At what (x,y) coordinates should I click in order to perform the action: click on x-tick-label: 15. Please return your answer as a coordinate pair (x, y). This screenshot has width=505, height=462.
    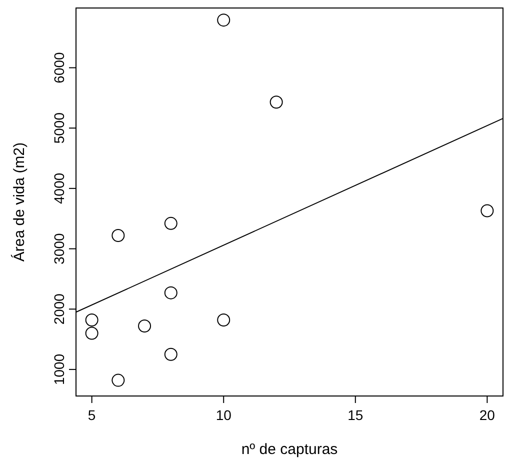
    Looking at the image, I should click on (356, 415).